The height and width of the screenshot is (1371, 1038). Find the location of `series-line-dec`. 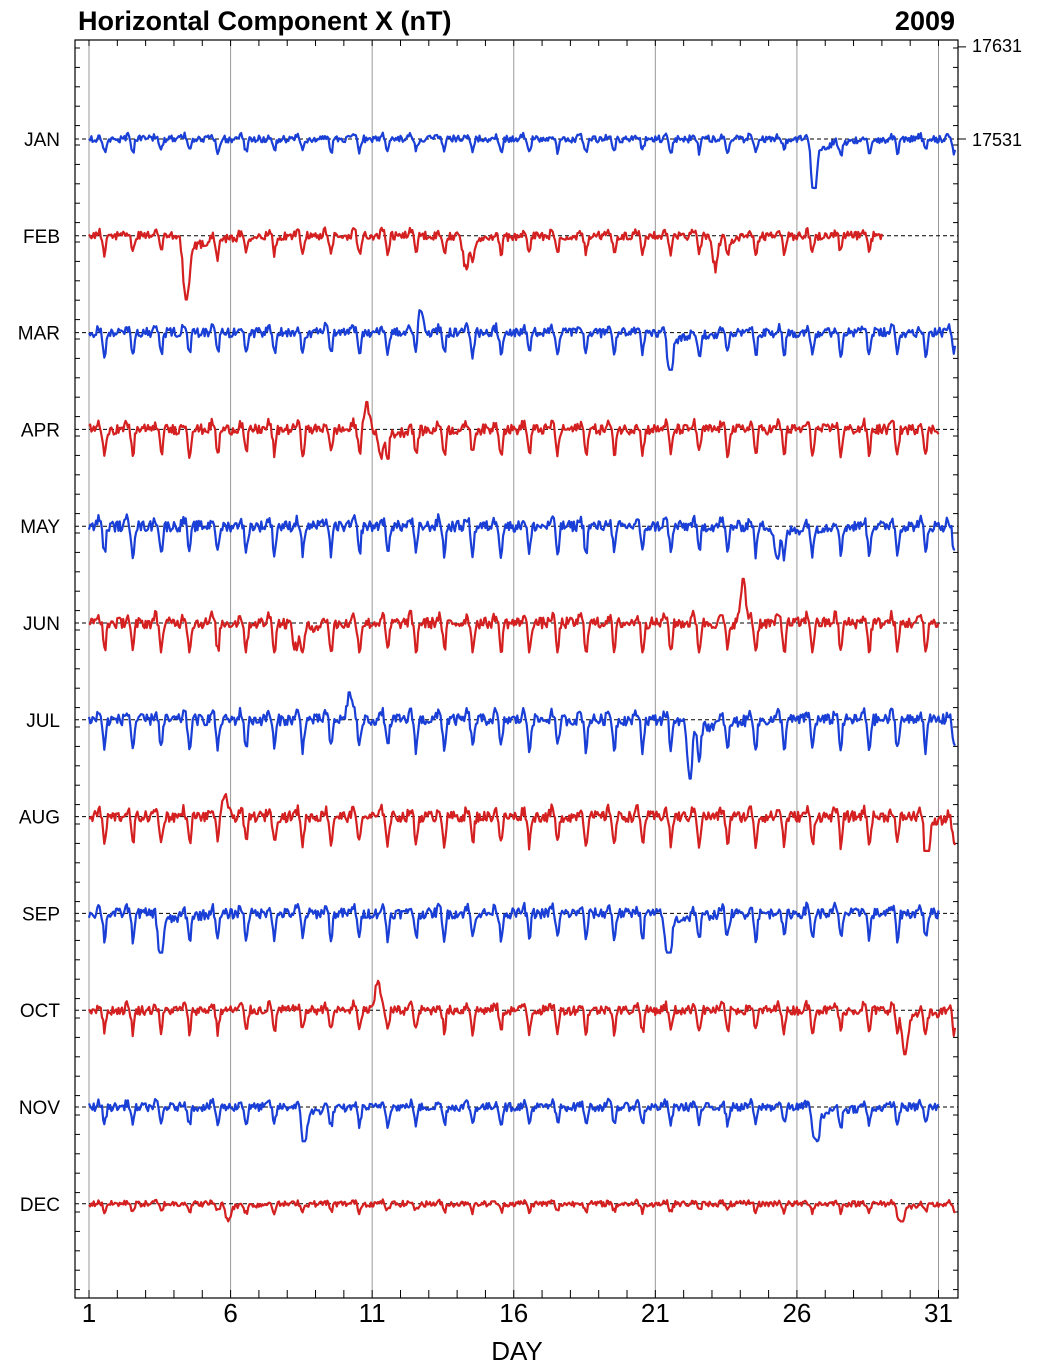

series-line-dec is located at coordinates (522, 1210).